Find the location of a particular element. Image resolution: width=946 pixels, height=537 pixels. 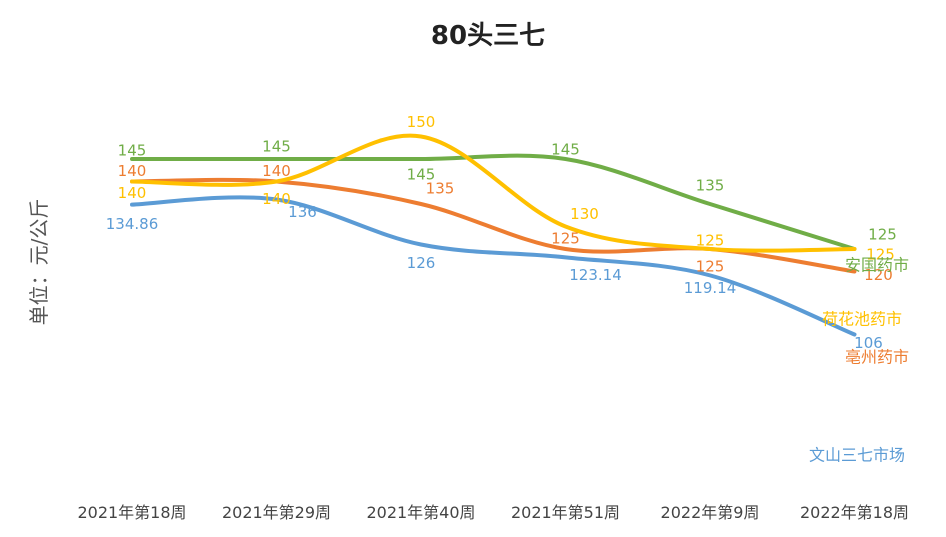

data-label: 136 is located at coordinates (302, 212).